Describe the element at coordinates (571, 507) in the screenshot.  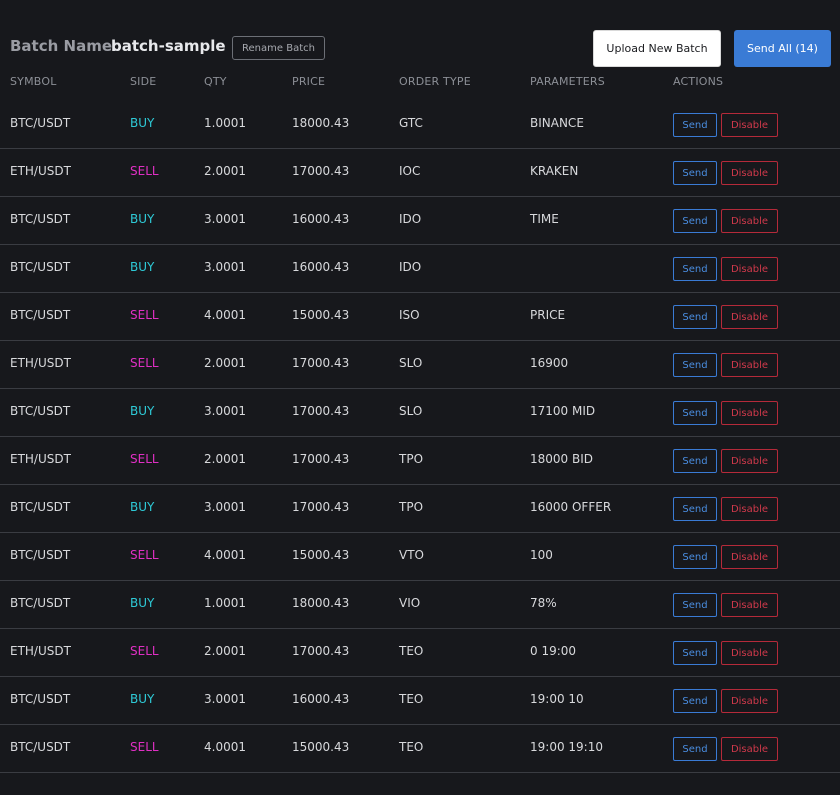
I see `cell-parameters: 16000 OFFER` at that location.